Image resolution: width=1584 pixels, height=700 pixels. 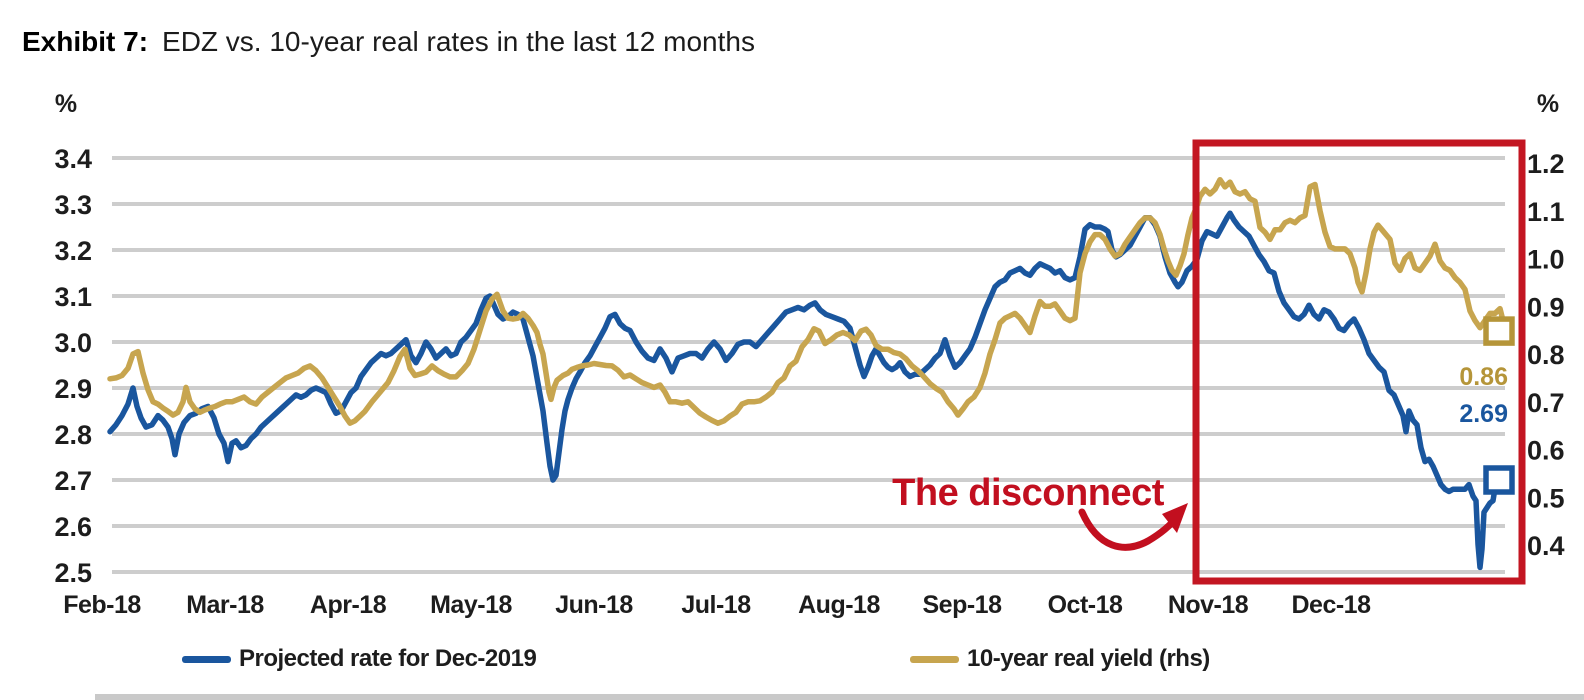 I want to click on legend-item-real-yield: 10-year real yield (rhs), so click(x=1060, y=659).